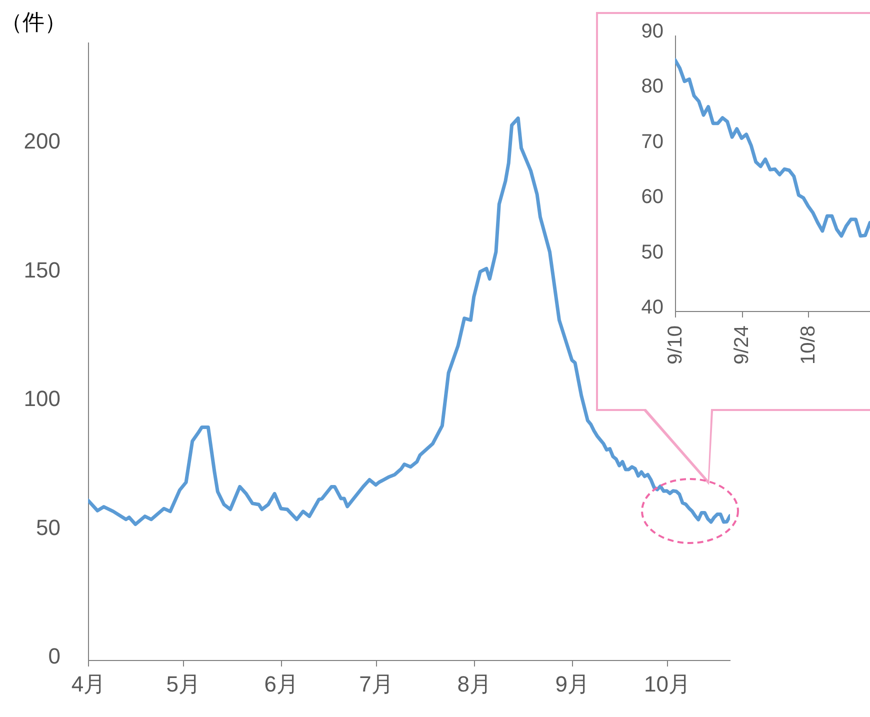  Describe the element at coordinates (809, 345) in the screenshot. I see `x-tick-label: 10/8` at that location.